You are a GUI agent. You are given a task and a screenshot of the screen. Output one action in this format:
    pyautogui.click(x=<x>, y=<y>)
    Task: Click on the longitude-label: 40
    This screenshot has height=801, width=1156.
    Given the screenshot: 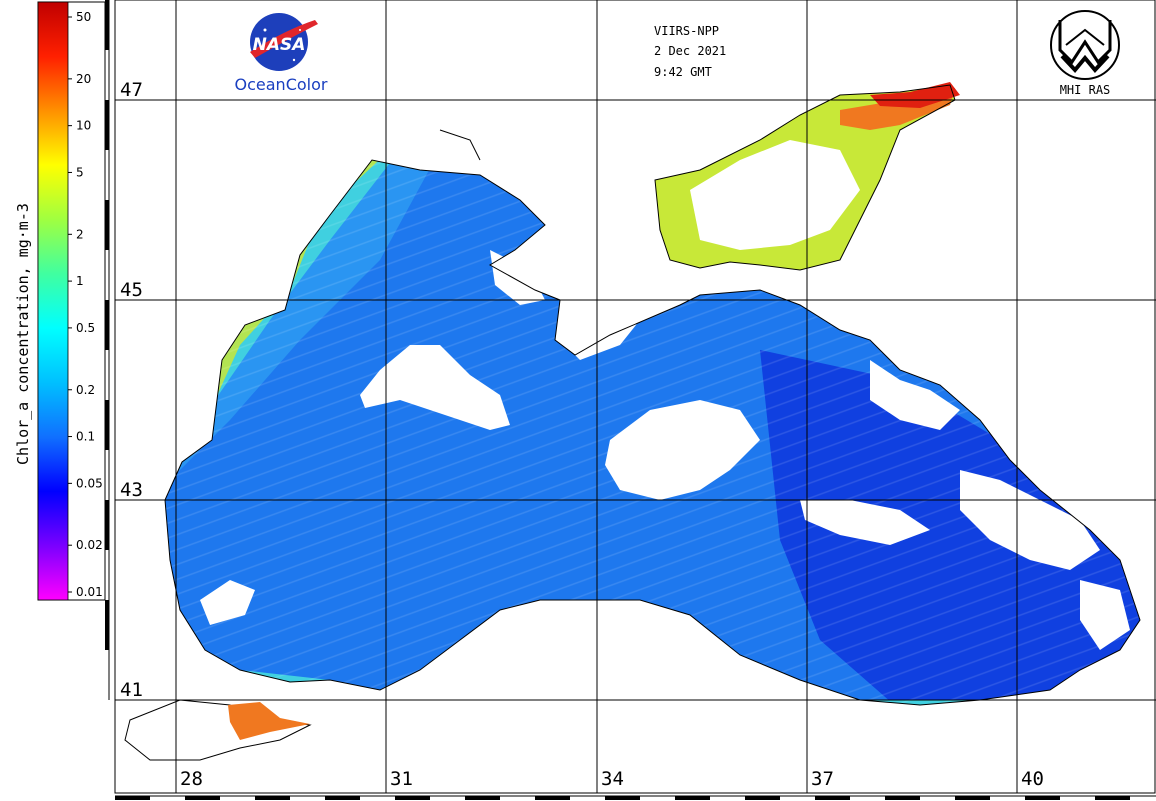 What is the action you would take?
    pyautogui.click(x=1032, y=779)
    